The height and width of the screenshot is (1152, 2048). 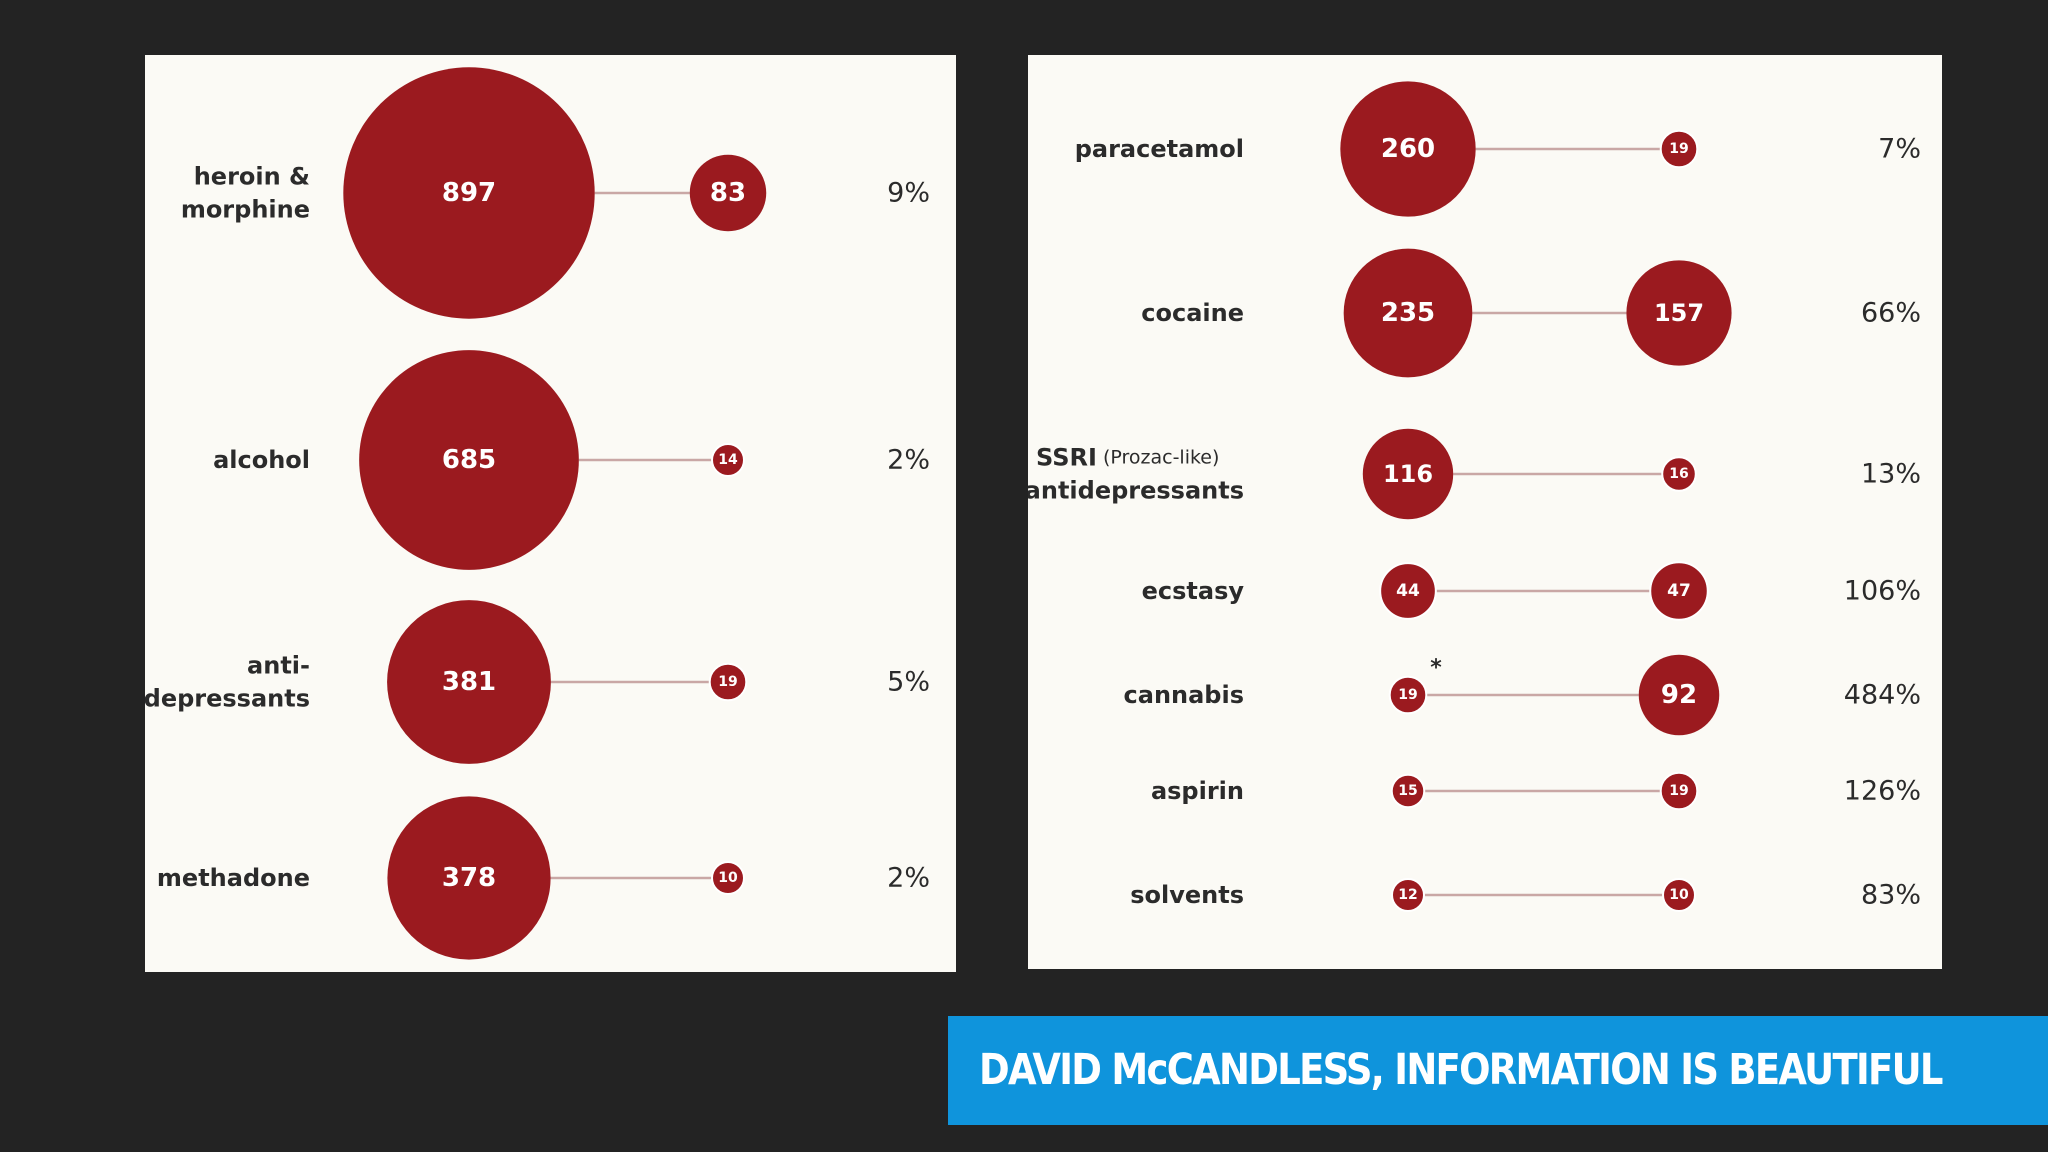 I want to click on row-label: morphine, so click(x=245, y=210).